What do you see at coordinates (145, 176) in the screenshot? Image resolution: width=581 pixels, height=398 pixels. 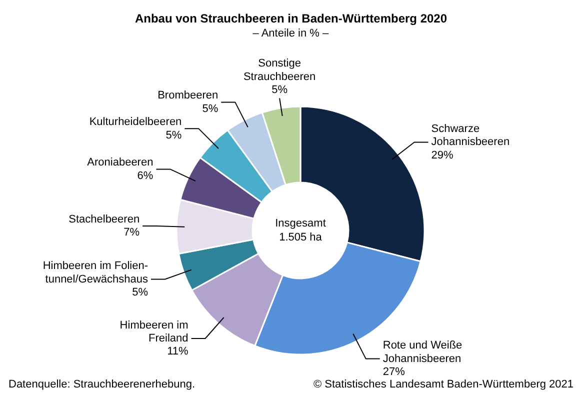 I see `data-label: 6%` at bounding box center [145, 176].